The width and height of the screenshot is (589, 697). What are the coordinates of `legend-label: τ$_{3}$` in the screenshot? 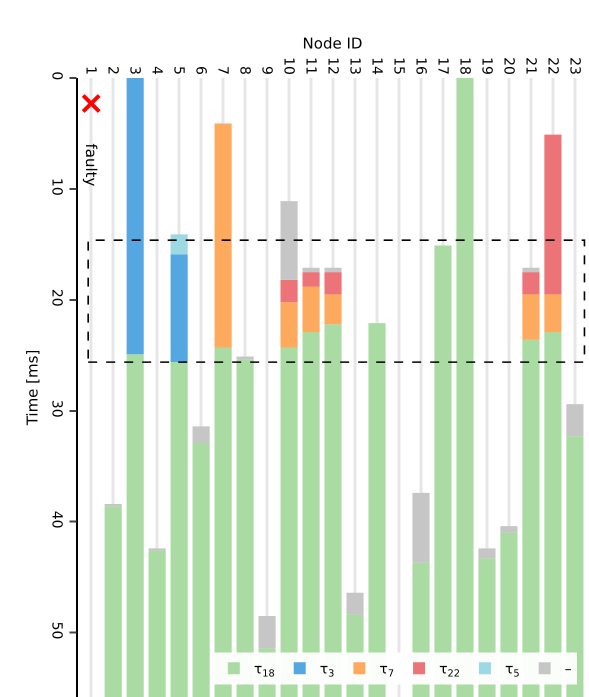 It's located at (327, 671).